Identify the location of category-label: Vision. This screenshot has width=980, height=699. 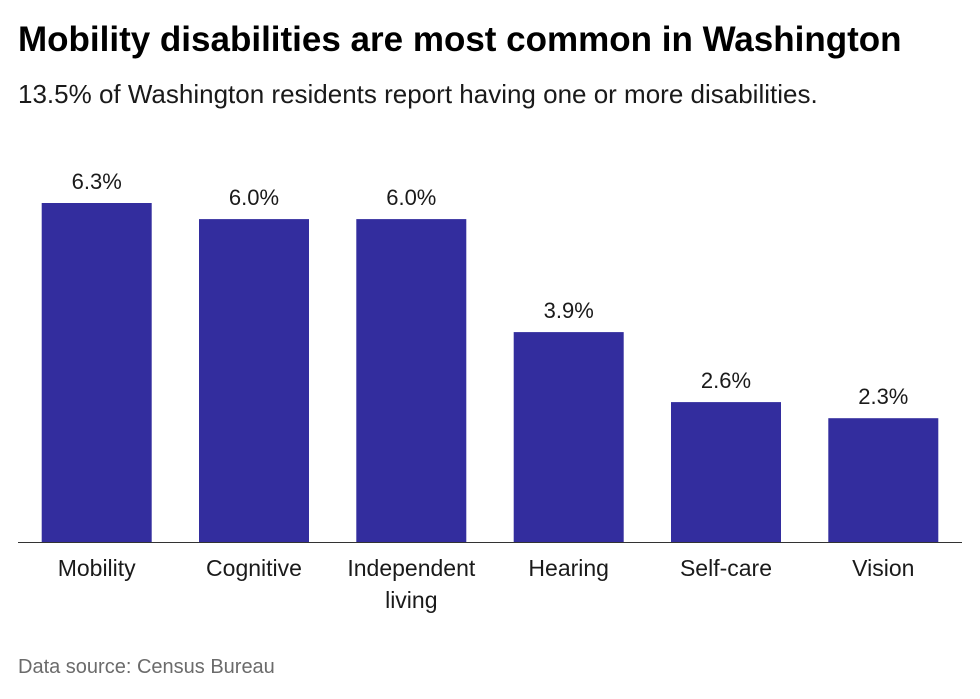
(883, 568).